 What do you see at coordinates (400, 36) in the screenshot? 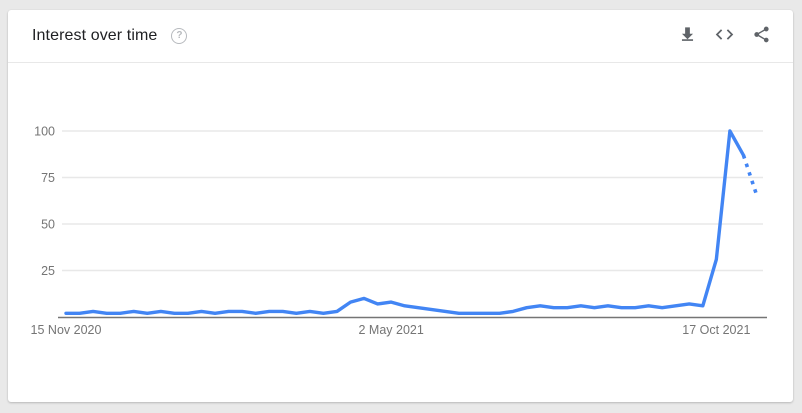
I see `card-header: Interest over time ?` at bounding box center [400, 36].